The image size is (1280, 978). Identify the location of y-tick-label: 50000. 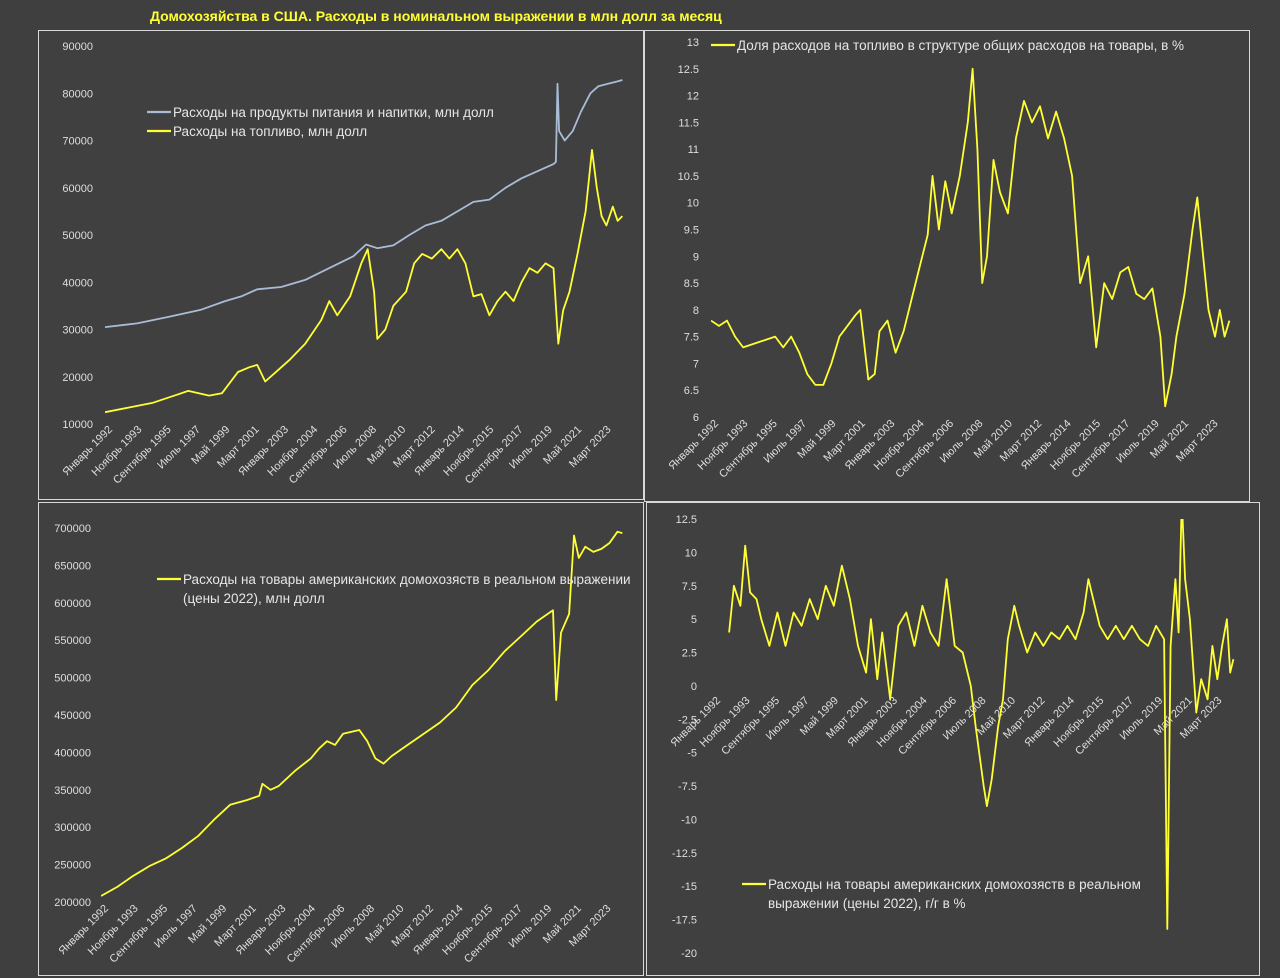
(77, 236).